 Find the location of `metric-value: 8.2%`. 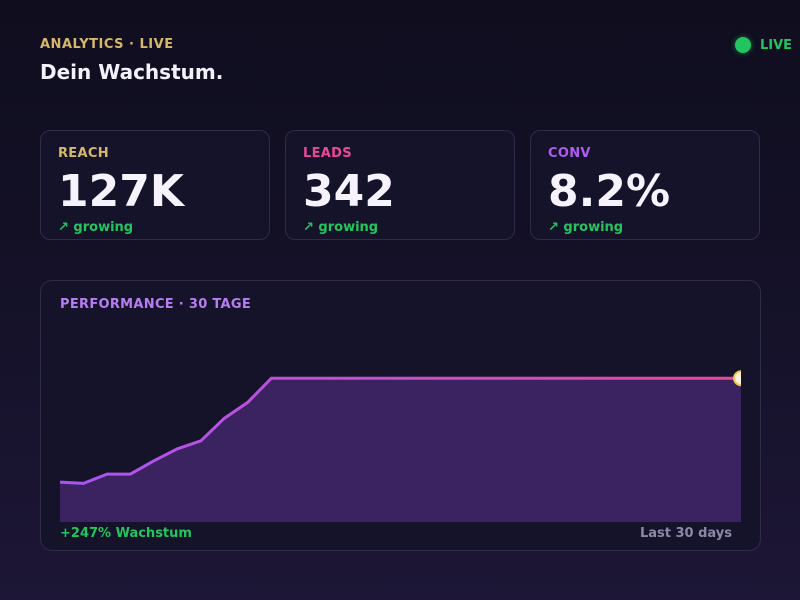

metric-value: 8.2% is located at coordinates (609, 191).